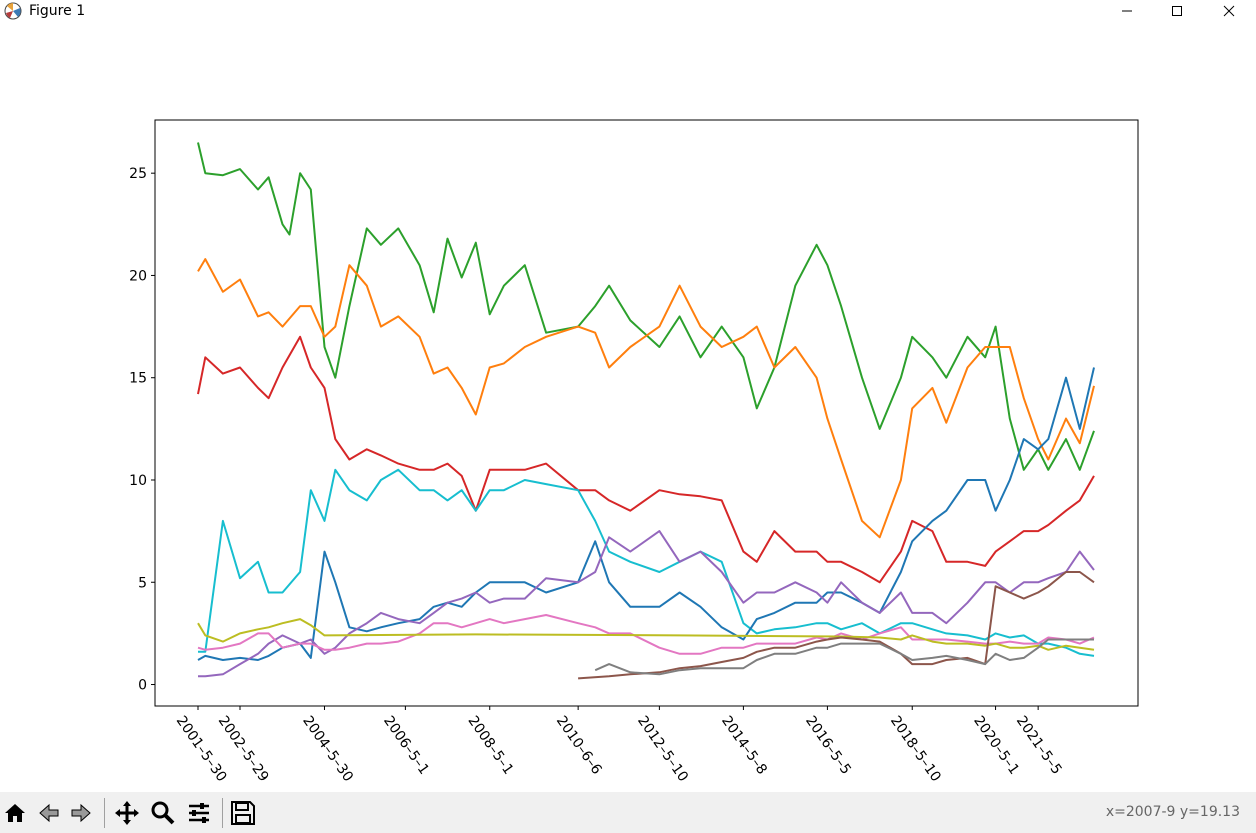  I want to click on x-tick-label: 2018–5–10, so click(915, 749).